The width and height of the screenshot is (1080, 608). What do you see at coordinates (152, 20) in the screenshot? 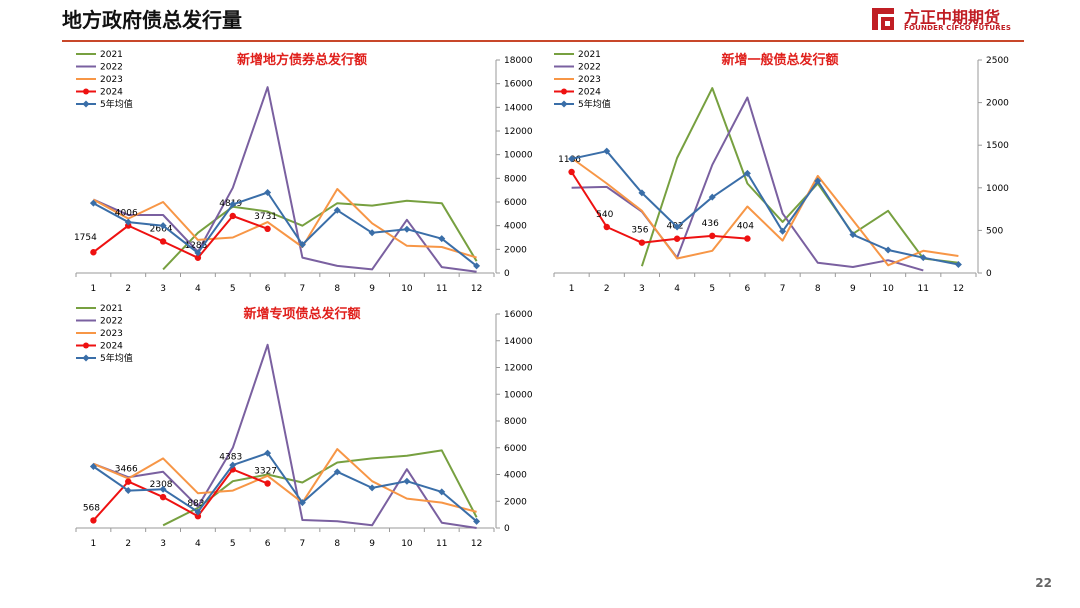
I see `page-title: 地方政府债总发行量` at bounding box center [152, 20].